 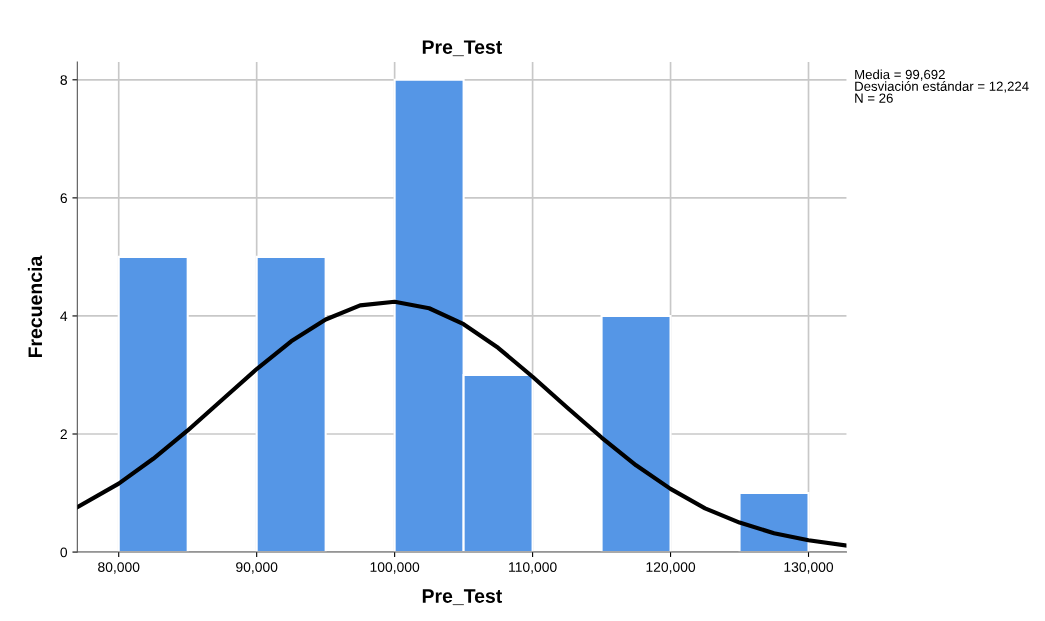 What do you see at coordinates (35, 306) in the screenshot?
I see `y-axis-title: Frecuencia` at bounding box center [35, 306].